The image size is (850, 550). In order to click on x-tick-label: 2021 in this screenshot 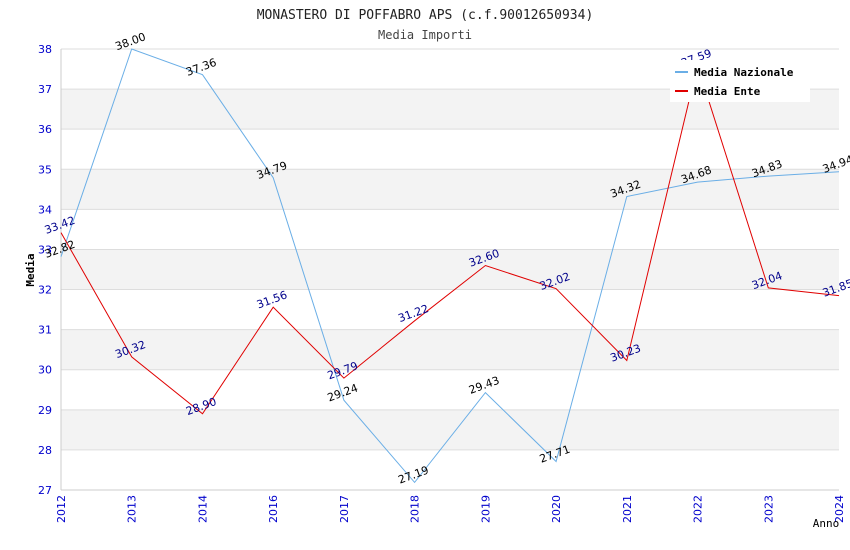, I will do `click(627, 509)`.